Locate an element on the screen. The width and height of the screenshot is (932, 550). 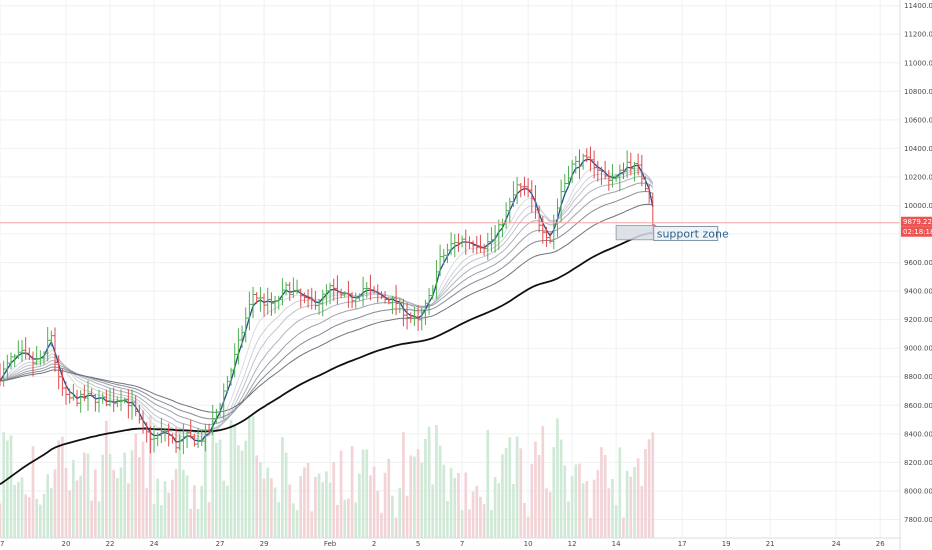
current-price-label: 9879.22 is located at coordinates (917, 222).